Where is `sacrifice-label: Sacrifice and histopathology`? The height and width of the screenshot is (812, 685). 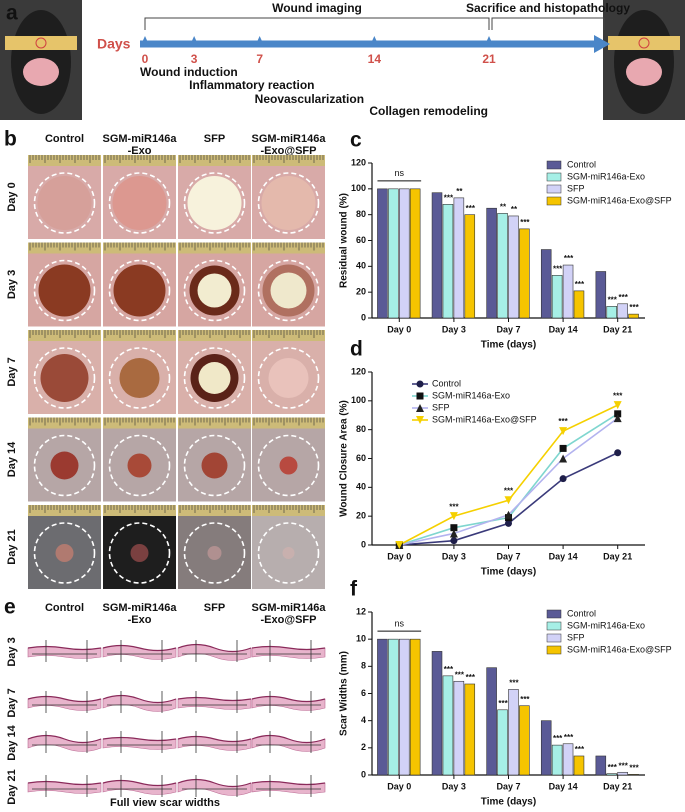
sacrifice-label: Sacrifice and histopathology is located at coordinates (548, 8).